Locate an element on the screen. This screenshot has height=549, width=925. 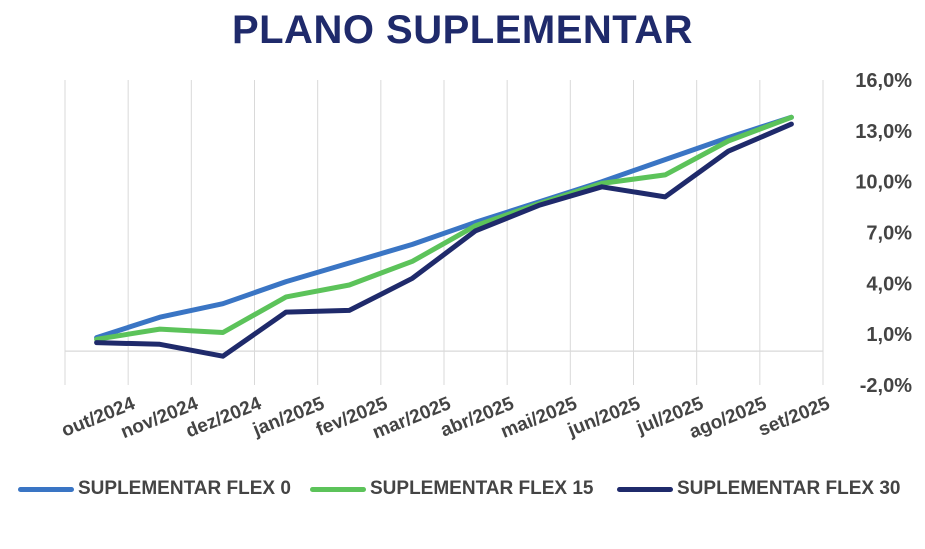
y-tick-label: 7,0% is located at coordinates (889, 234).